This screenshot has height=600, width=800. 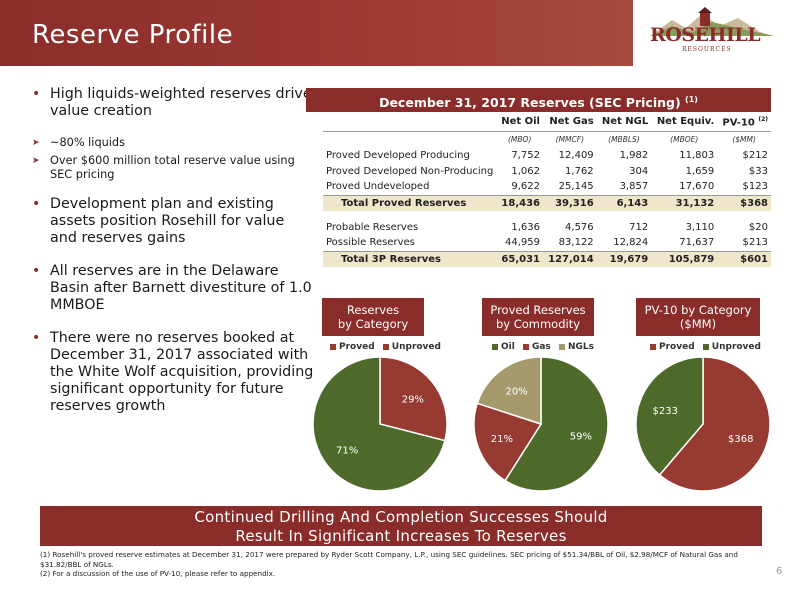 I want to click on pie-data-label: 59%, so click(x=581, y=437).